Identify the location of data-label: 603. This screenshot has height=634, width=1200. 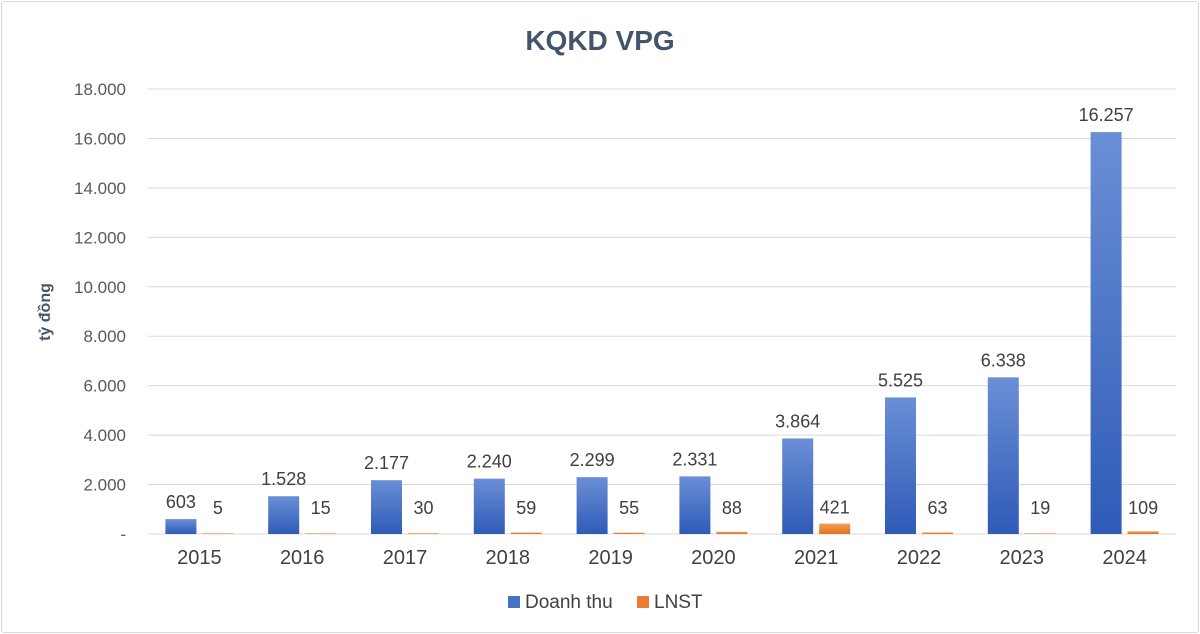
(181, 502).